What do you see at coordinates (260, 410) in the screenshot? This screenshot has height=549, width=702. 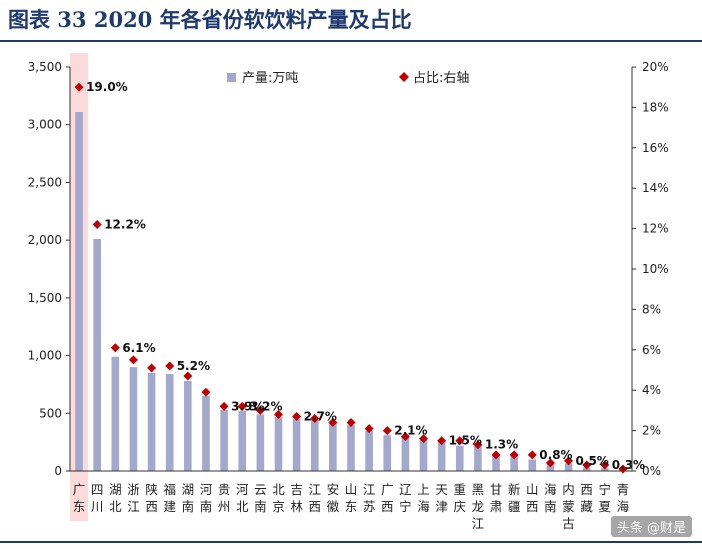 I see `share-marker-云南` at bounding box center [260, 410].